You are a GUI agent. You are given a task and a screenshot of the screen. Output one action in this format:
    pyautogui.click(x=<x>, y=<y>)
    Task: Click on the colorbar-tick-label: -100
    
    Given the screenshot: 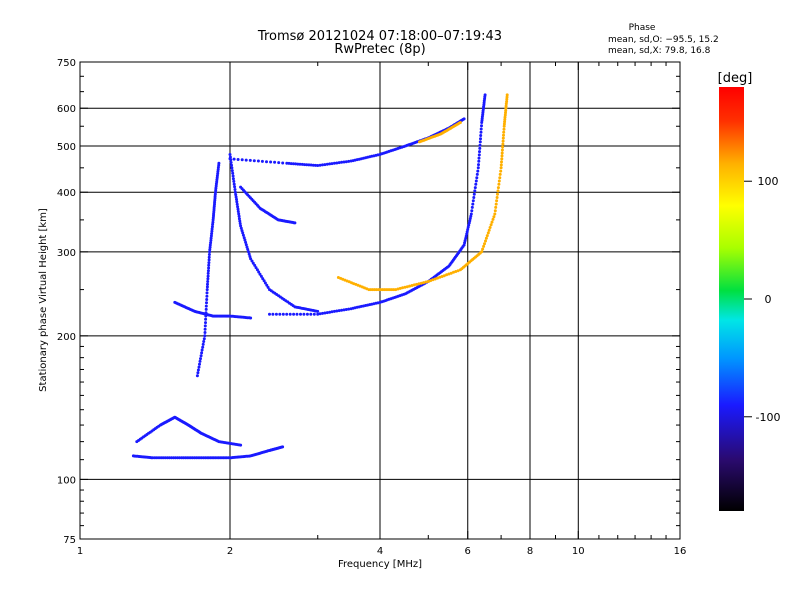 What is the action you would take?
    pyautogui.click(x=768, y=417)
    